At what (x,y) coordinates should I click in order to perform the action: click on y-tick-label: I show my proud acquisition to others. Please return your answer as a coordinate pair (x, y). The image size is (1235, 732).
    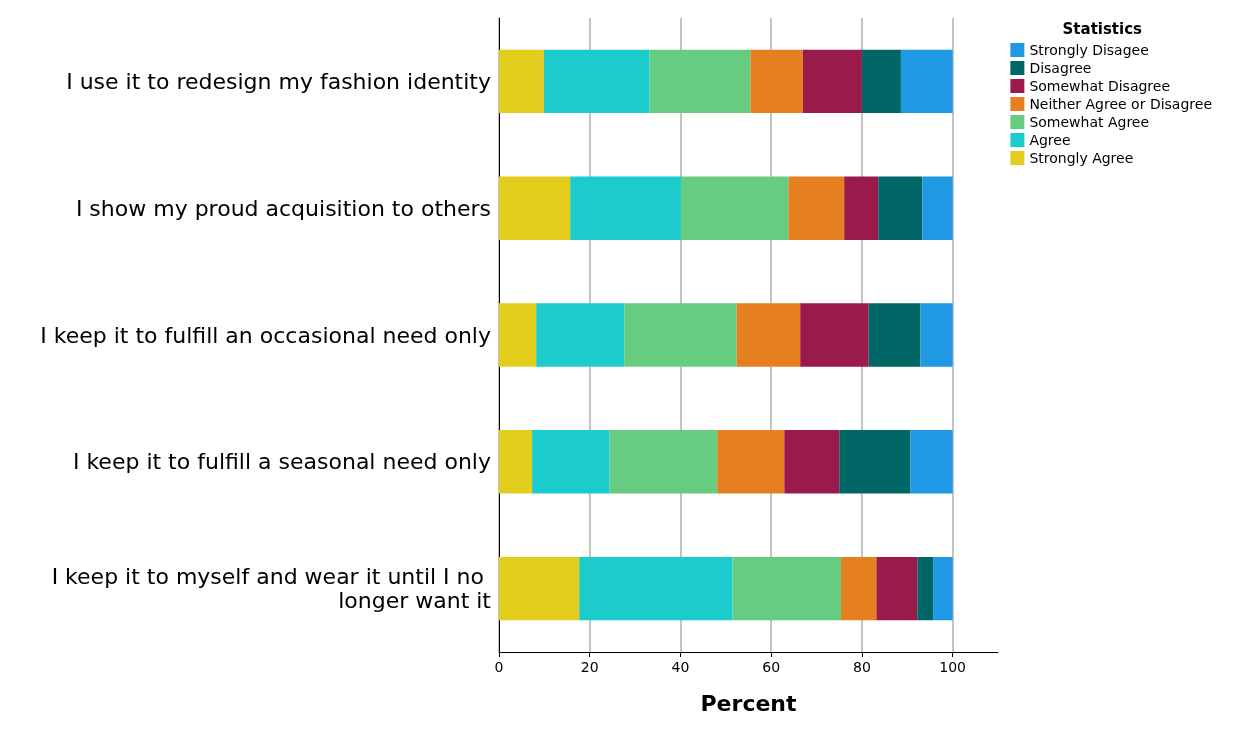
    Looking at the image, I should click on (283, 208).